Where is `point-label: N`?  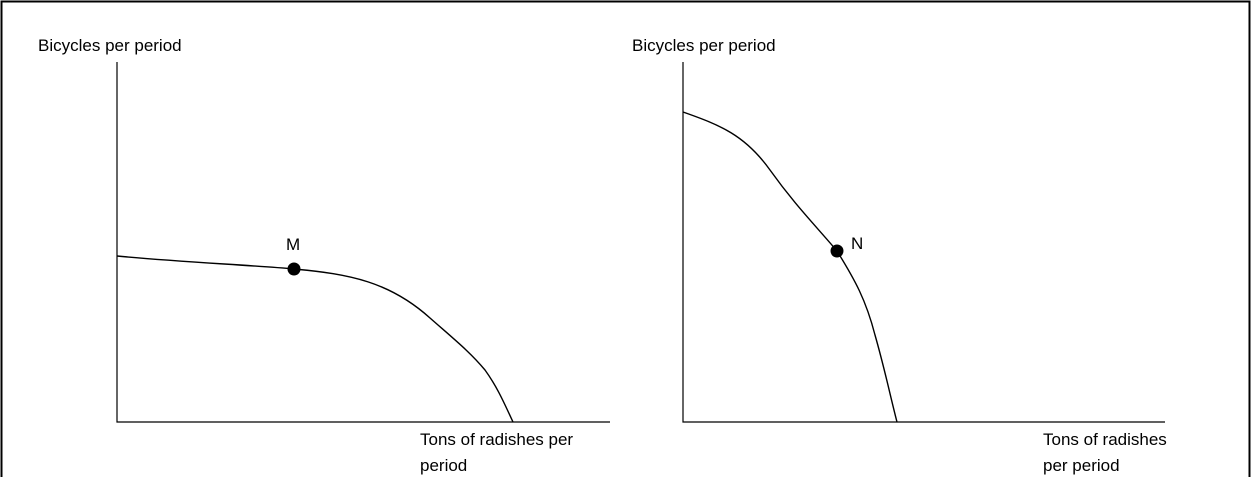 point-label: N is located at coordinates (857, 243).